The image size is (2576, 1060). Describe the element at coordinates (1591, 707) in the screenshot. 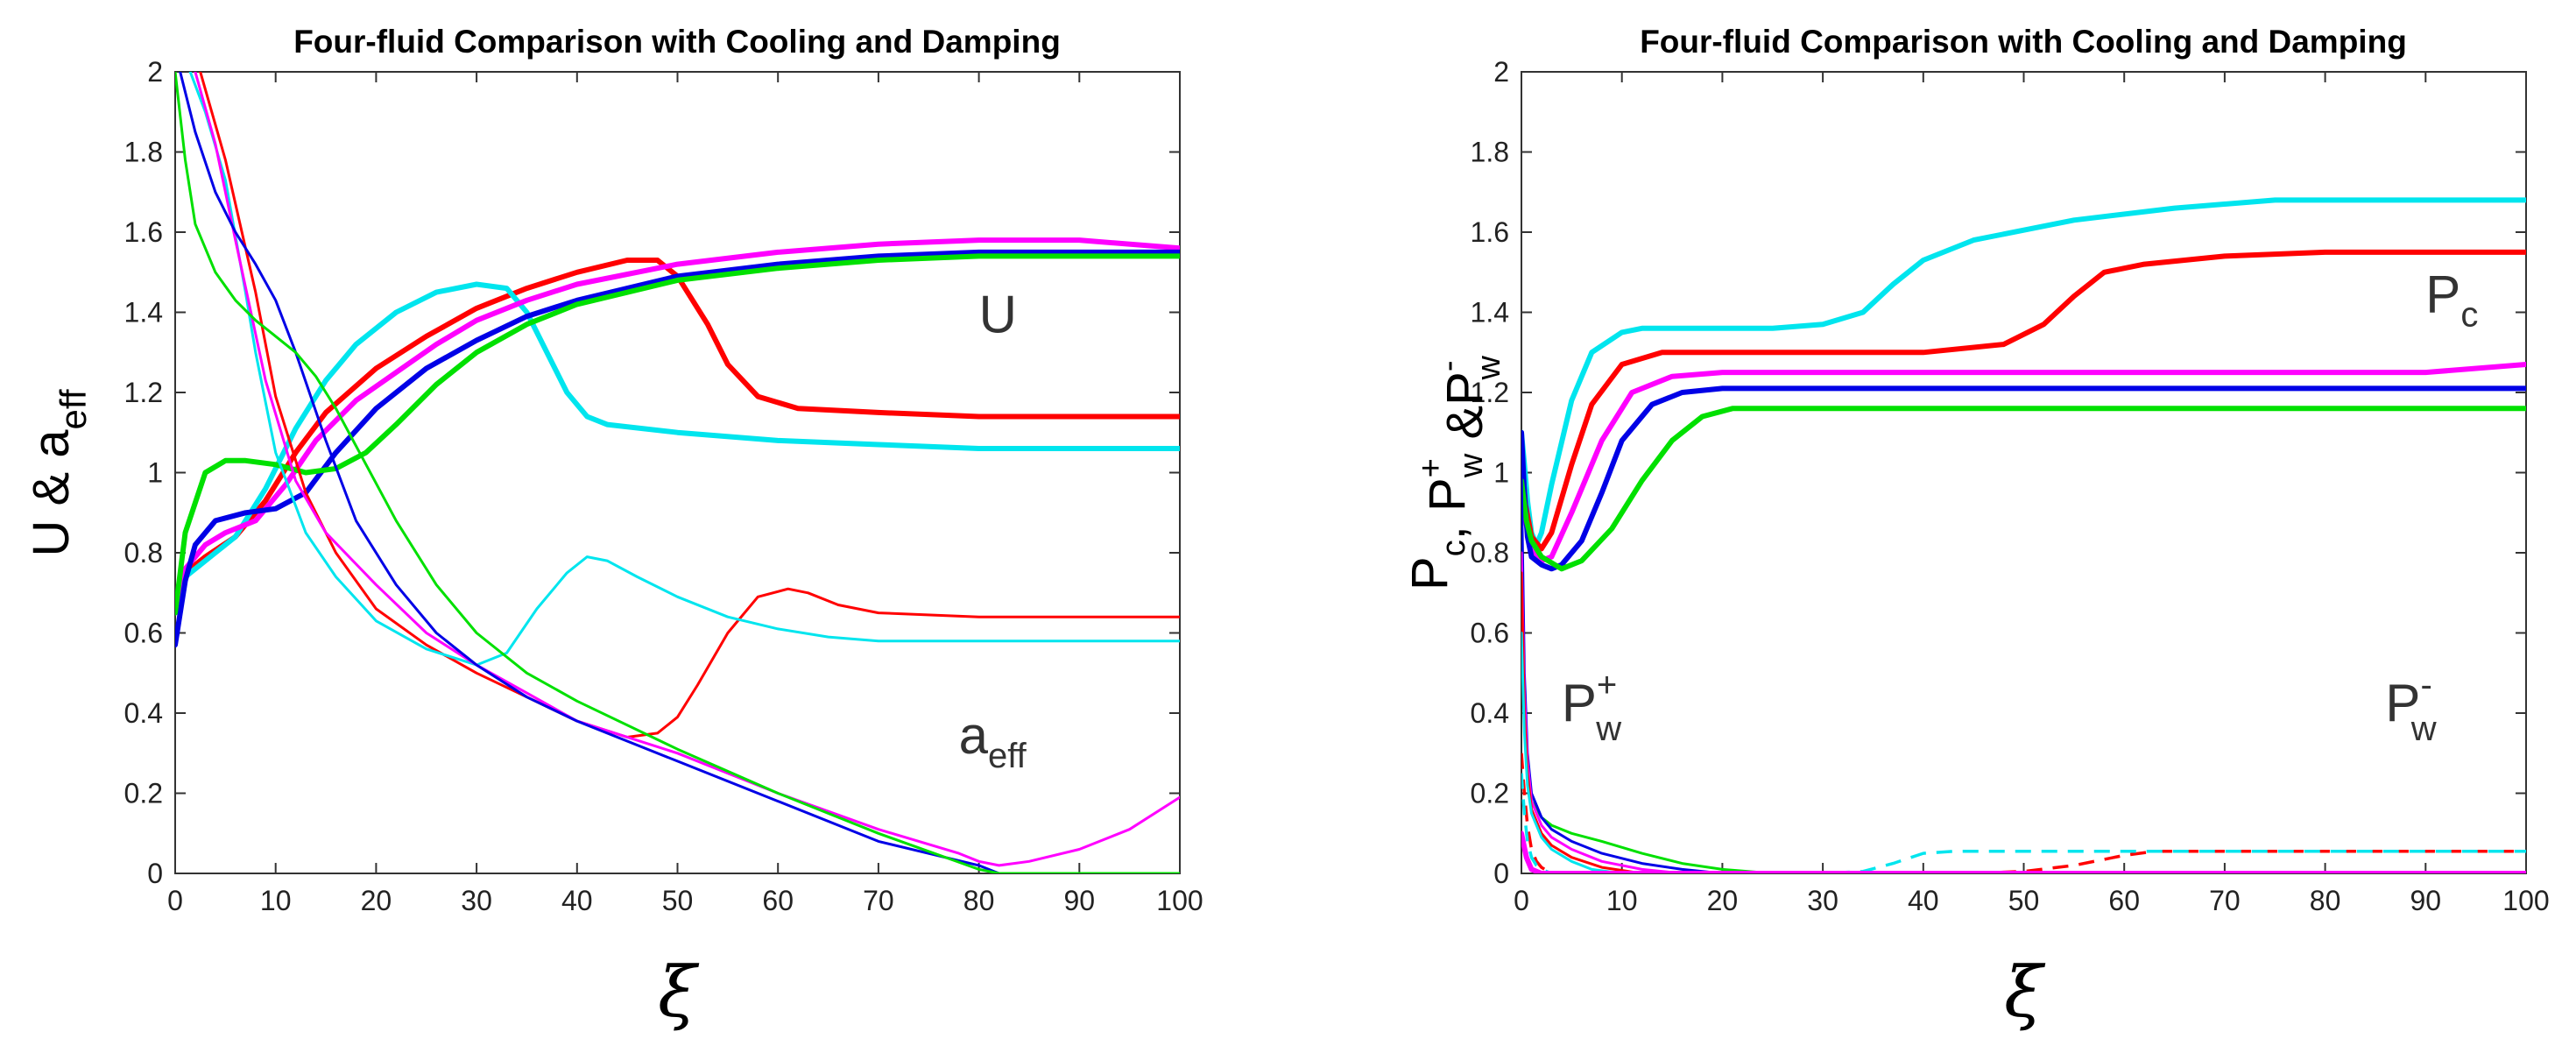

I see `annotation-label: P+ w` at that location.